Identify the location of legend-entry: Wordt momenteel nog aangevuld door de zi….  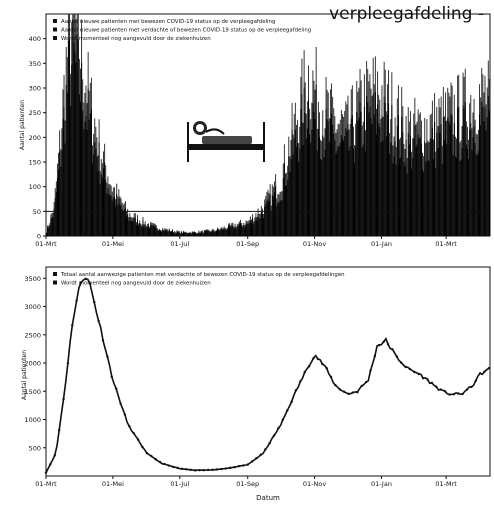
(136, 284).